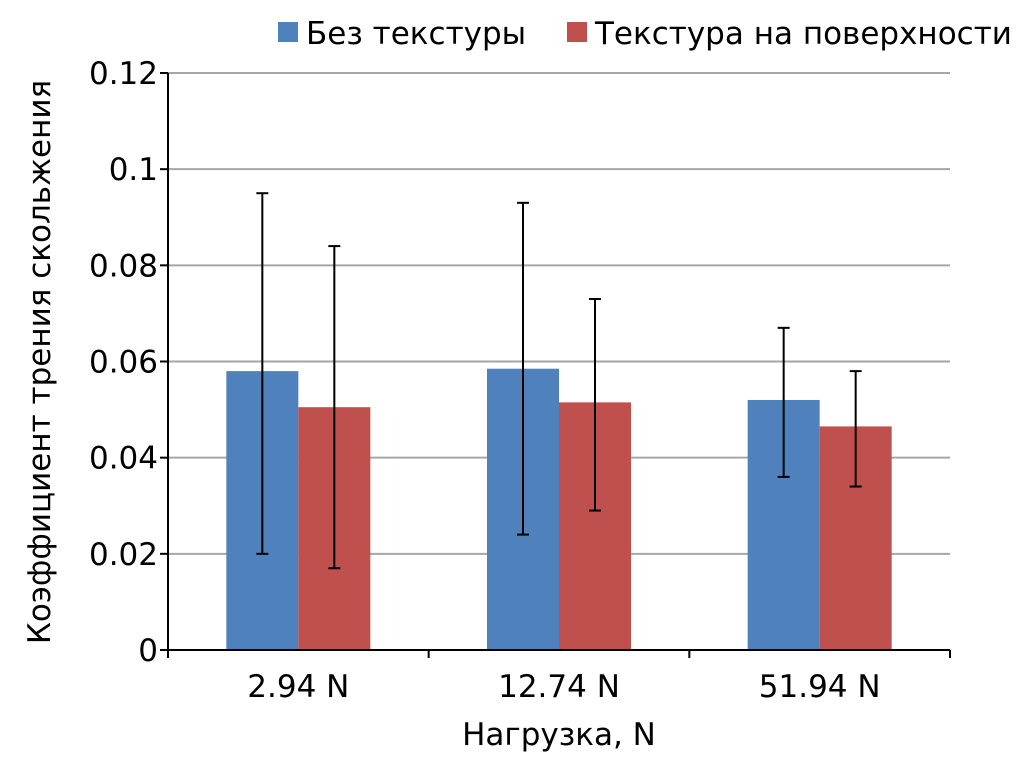 Image resolution: width=1016 pixels, height=763 pixels. Describe the element at coordinates (133, 170) in the screenshot. I see `y-tick-label: 0.1` at that location.